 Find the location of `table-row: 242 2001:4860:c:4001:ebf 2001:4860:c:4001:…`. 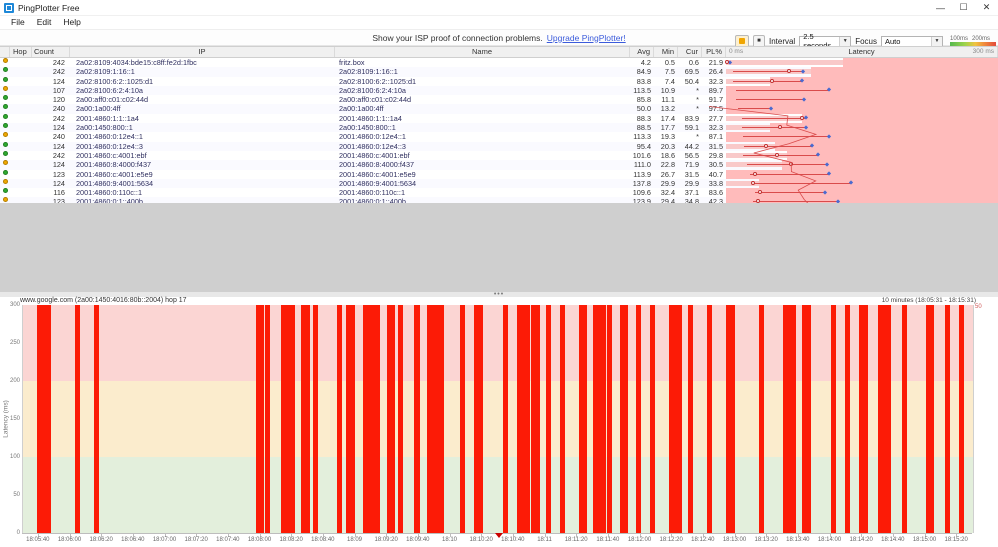

table-row: 242 2001:4860:c:4001:ebf 2001:4860:c:4001:… is located at coordinates (499, 155).